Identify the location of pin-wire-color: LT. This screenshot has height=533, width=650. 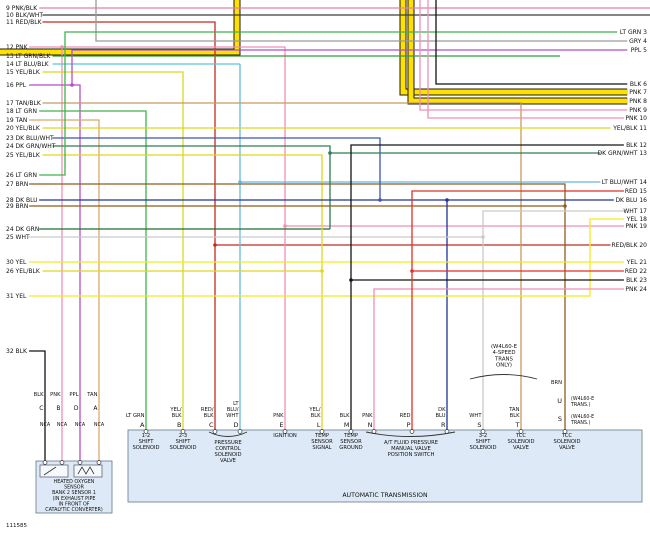
(236, 404).